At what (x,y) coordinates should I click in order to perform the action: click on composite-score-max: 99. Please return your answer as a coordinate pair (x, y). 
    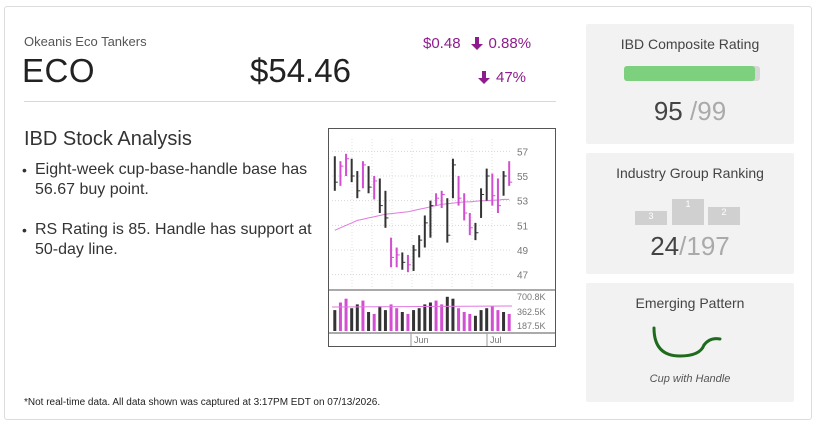
    Looking at the image, I should click on (712, 111).